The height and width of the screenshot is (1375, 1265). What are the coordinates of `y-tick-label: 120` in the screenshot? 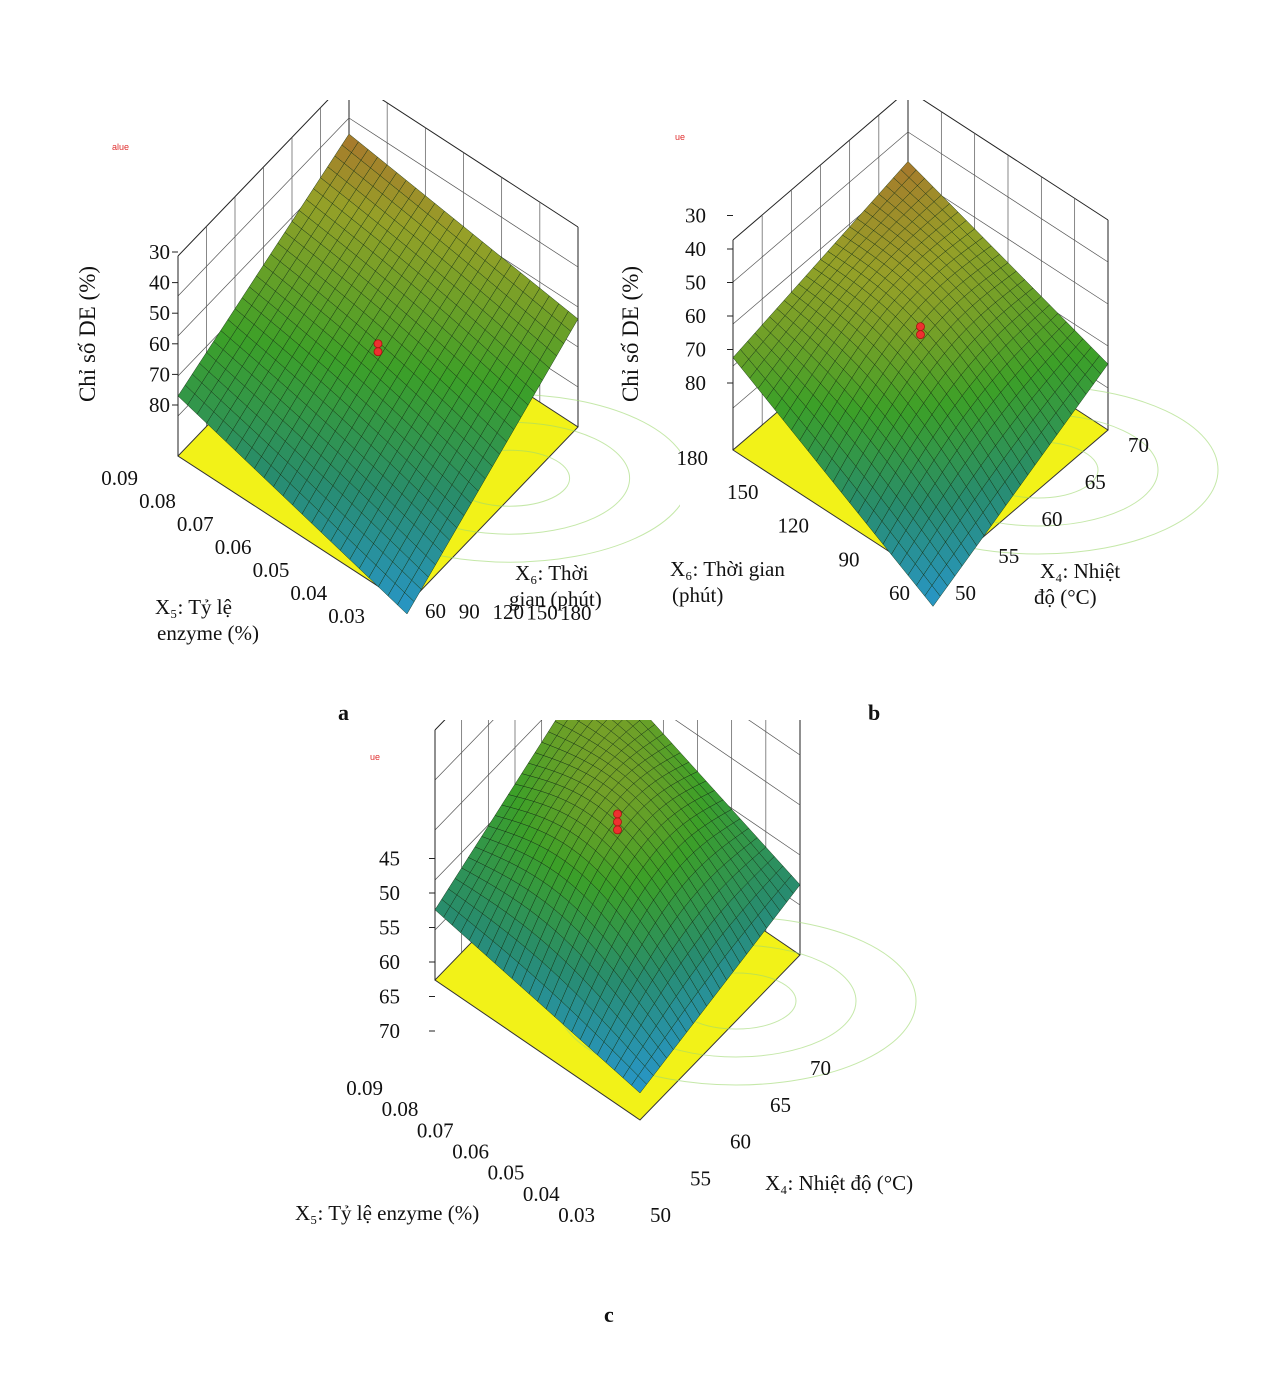 It's located at (509, 612).